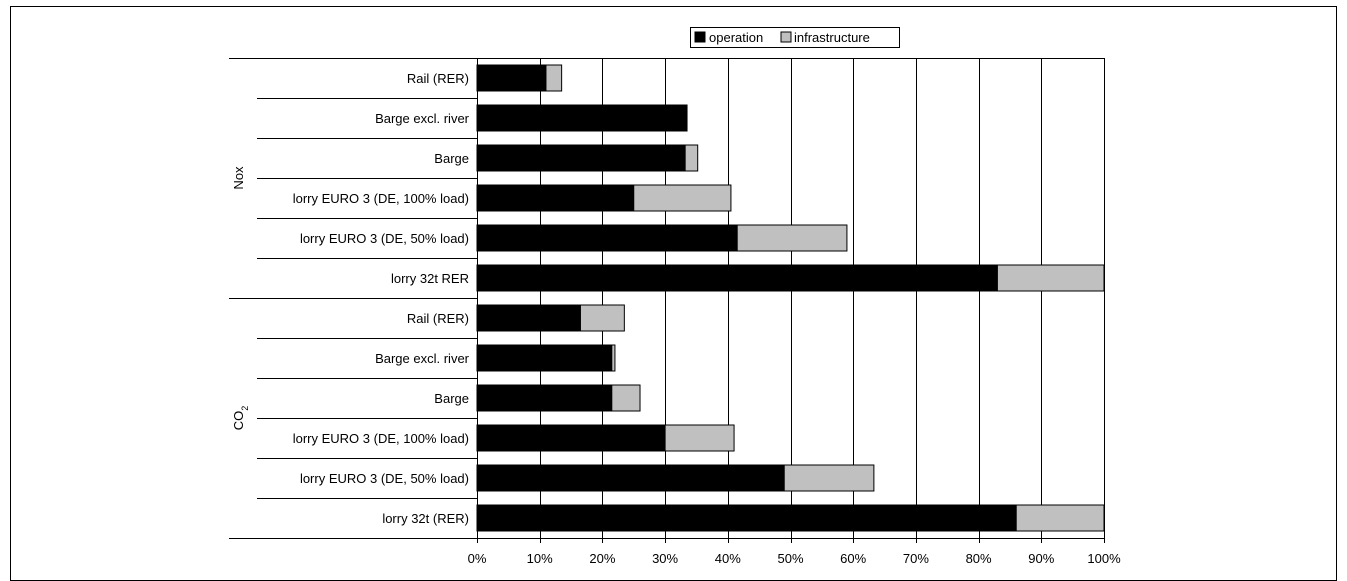  I want to click on x-tick-label: 60%, so click(853, 558).